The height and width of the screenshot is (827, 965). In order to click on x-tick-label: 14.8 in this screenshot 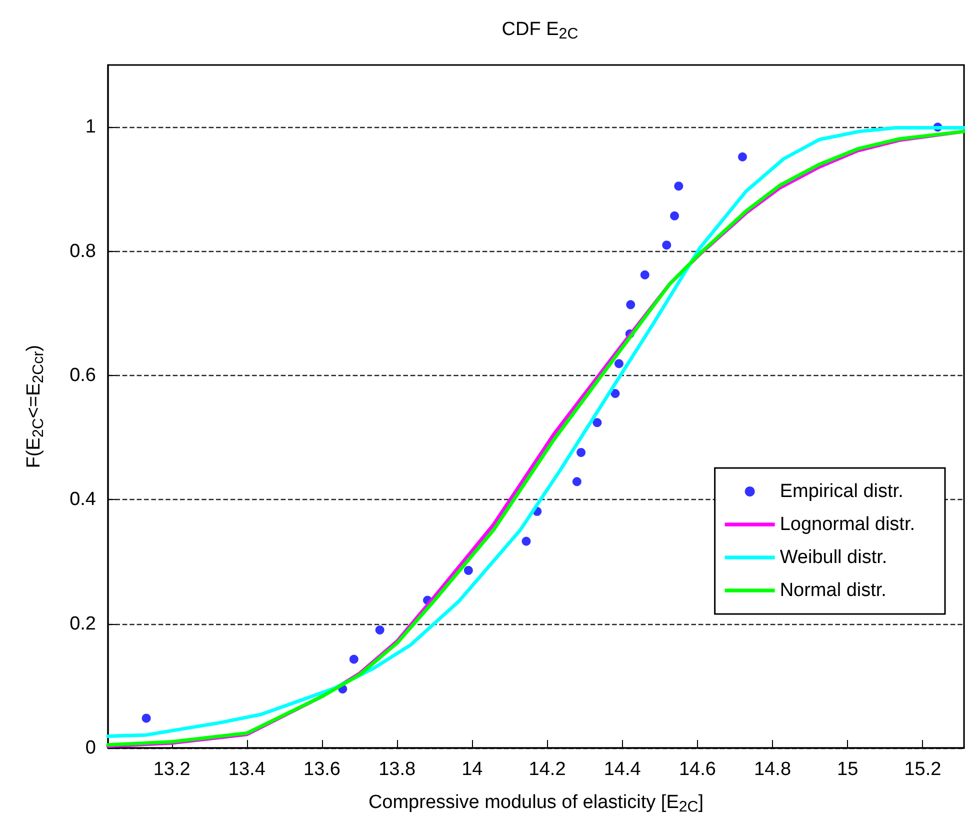, I will do `click(773, 769)`.